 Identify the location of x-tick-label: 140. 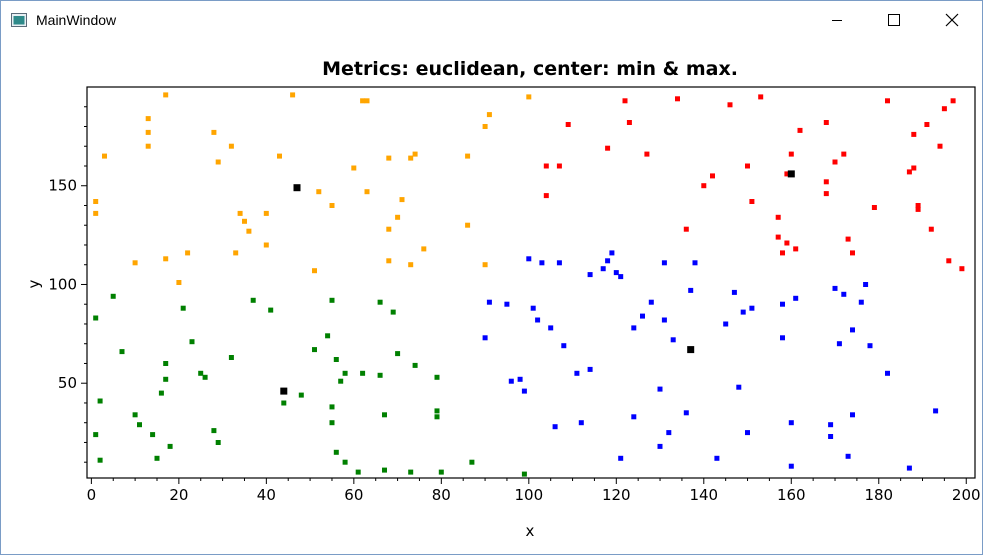
(703, 495).